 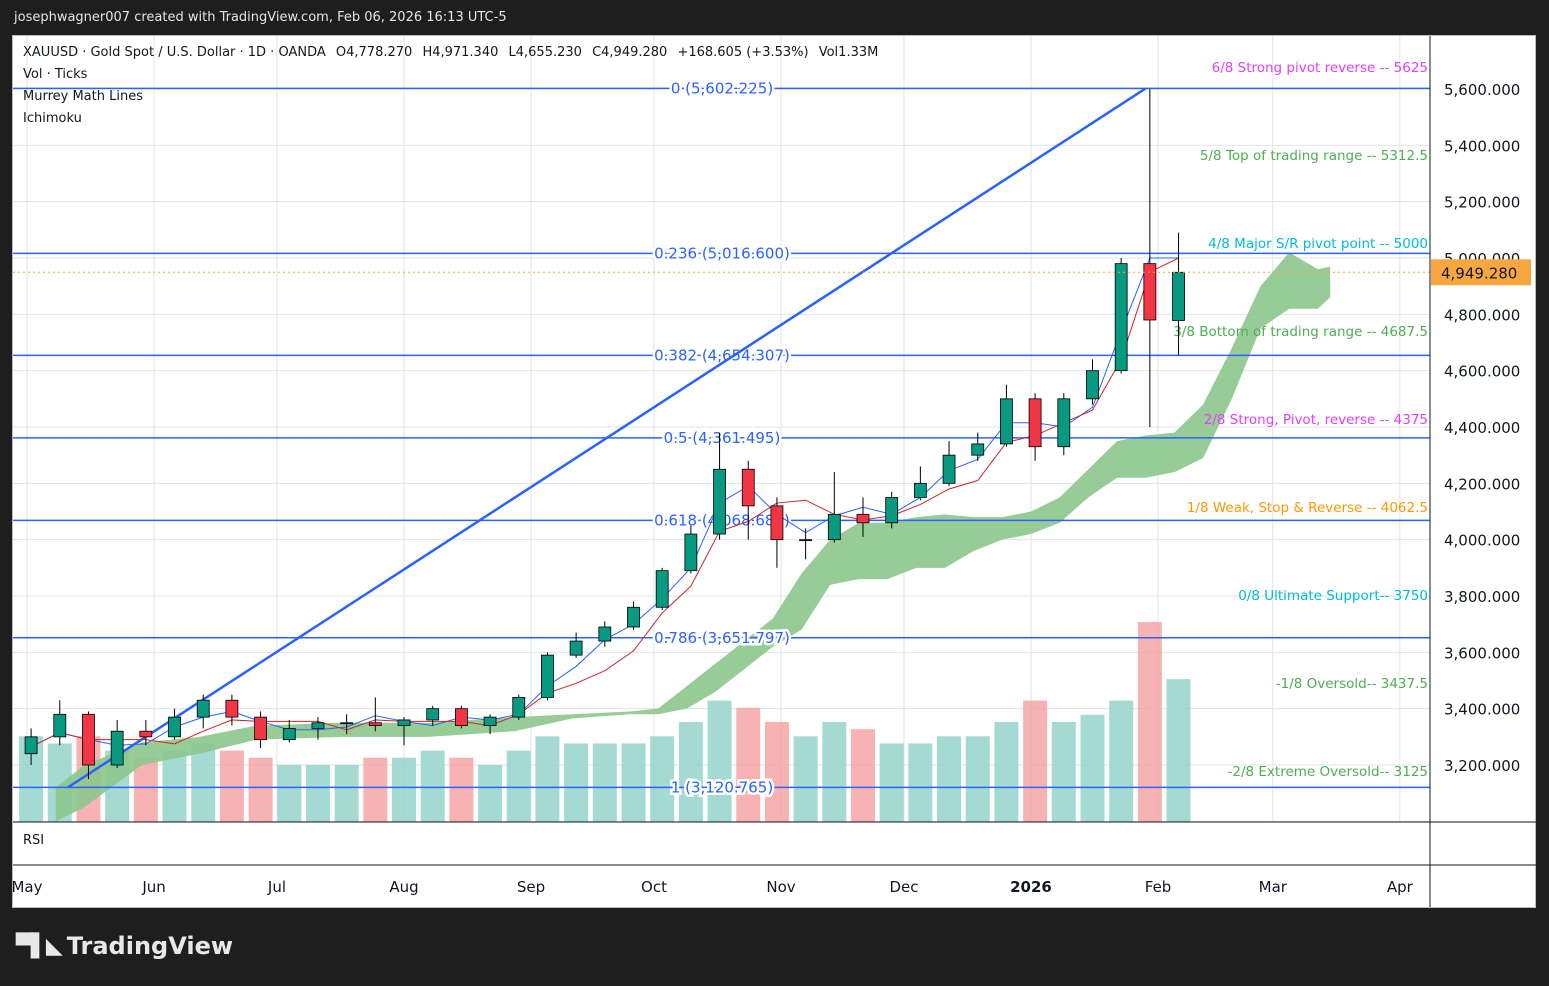 I want to click on indicator-ichimoku: Ichimoku, so click(x=52, y=118).